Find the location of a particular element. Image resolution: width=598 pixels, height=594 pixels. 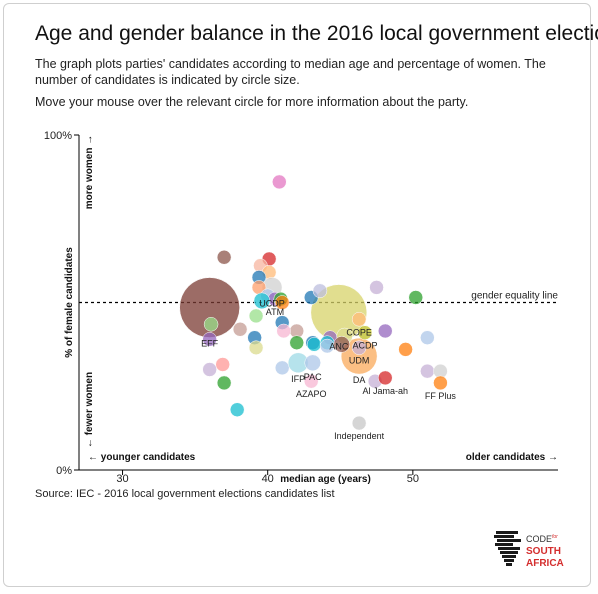

code-for-south-africa-logo: CODE for SOUTH AFRICA is located at coordinates (533, 551).